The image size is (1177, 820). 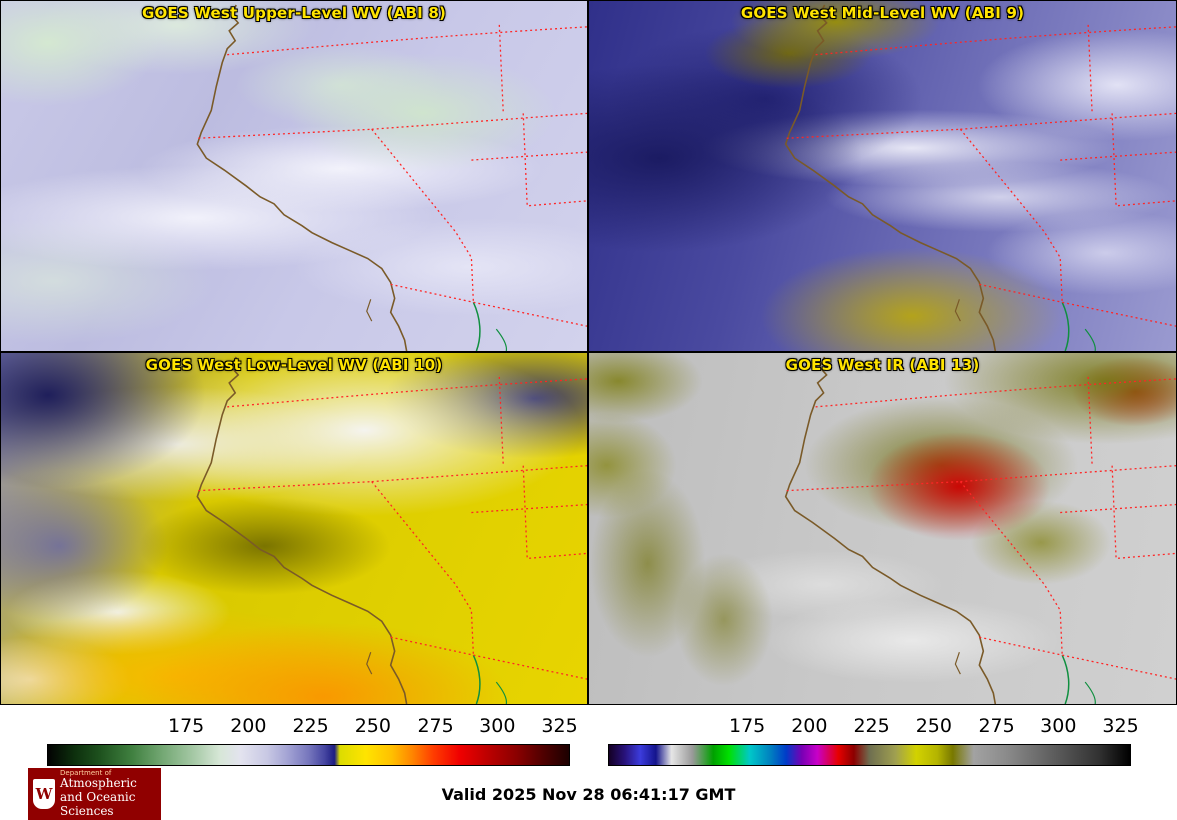 What do you see at coordinates (312, 743) in the screenshot?
I see `wv-colorbar-block: 175 200 225 250 275 300 325` at bounding box center [312, 743].